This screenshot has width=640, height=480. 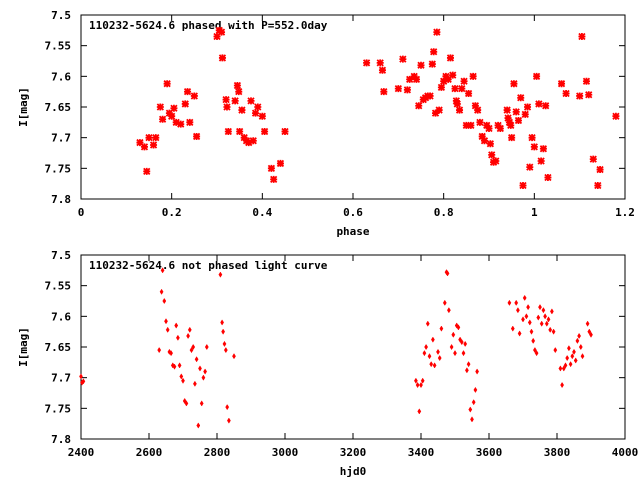 I want to click on x-tick-label: 0.8, so click(x=444, y=212).